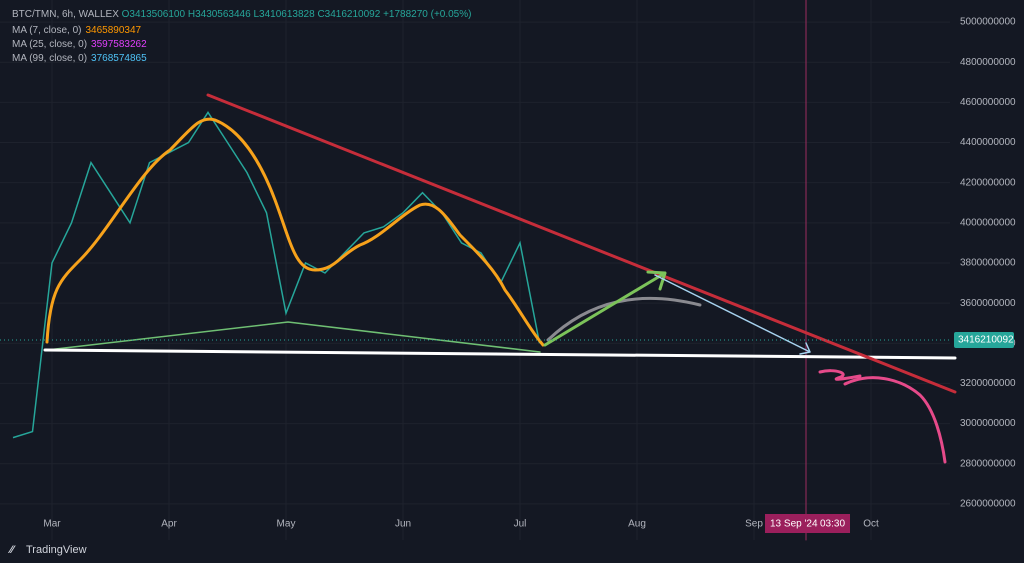 The height and width of the screenshot is (563, 1024). I want to click on indicator-value: 3465890347, so click(113, 30).